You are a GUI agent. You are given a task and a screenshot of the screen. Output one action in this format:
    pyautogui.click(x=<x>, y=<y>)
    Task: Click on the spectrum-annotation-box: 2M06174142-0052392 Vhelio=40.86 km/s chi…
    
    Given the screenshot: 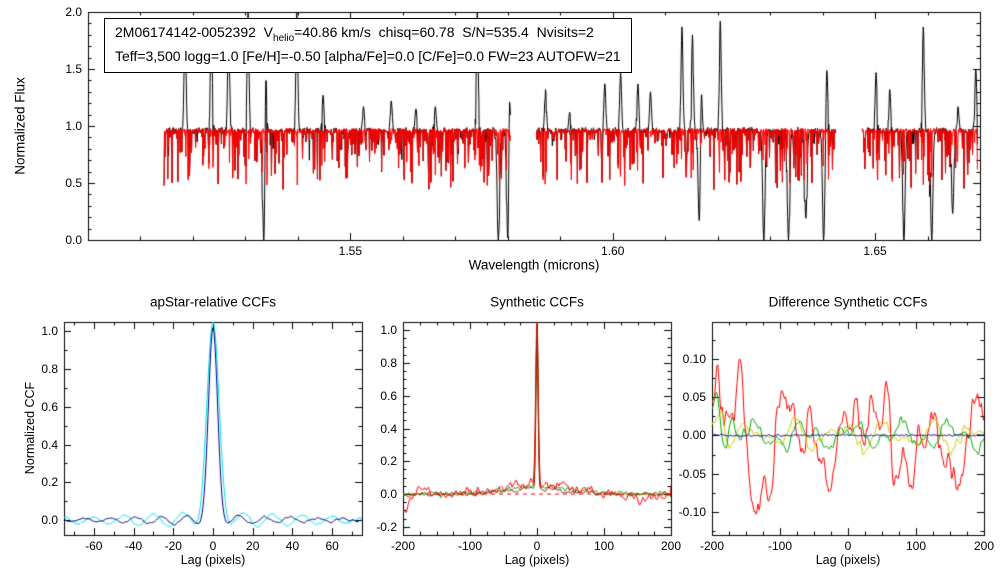 What is the action you would take?
    pyautogui.click(x=368, y=45)
    